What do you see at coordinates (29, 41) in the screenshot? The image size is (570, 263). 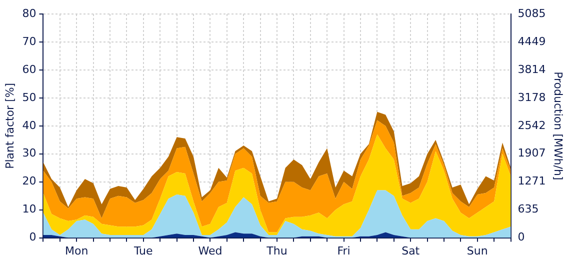 I see `y-tick-label: 70` at bounding box center [29, 41].